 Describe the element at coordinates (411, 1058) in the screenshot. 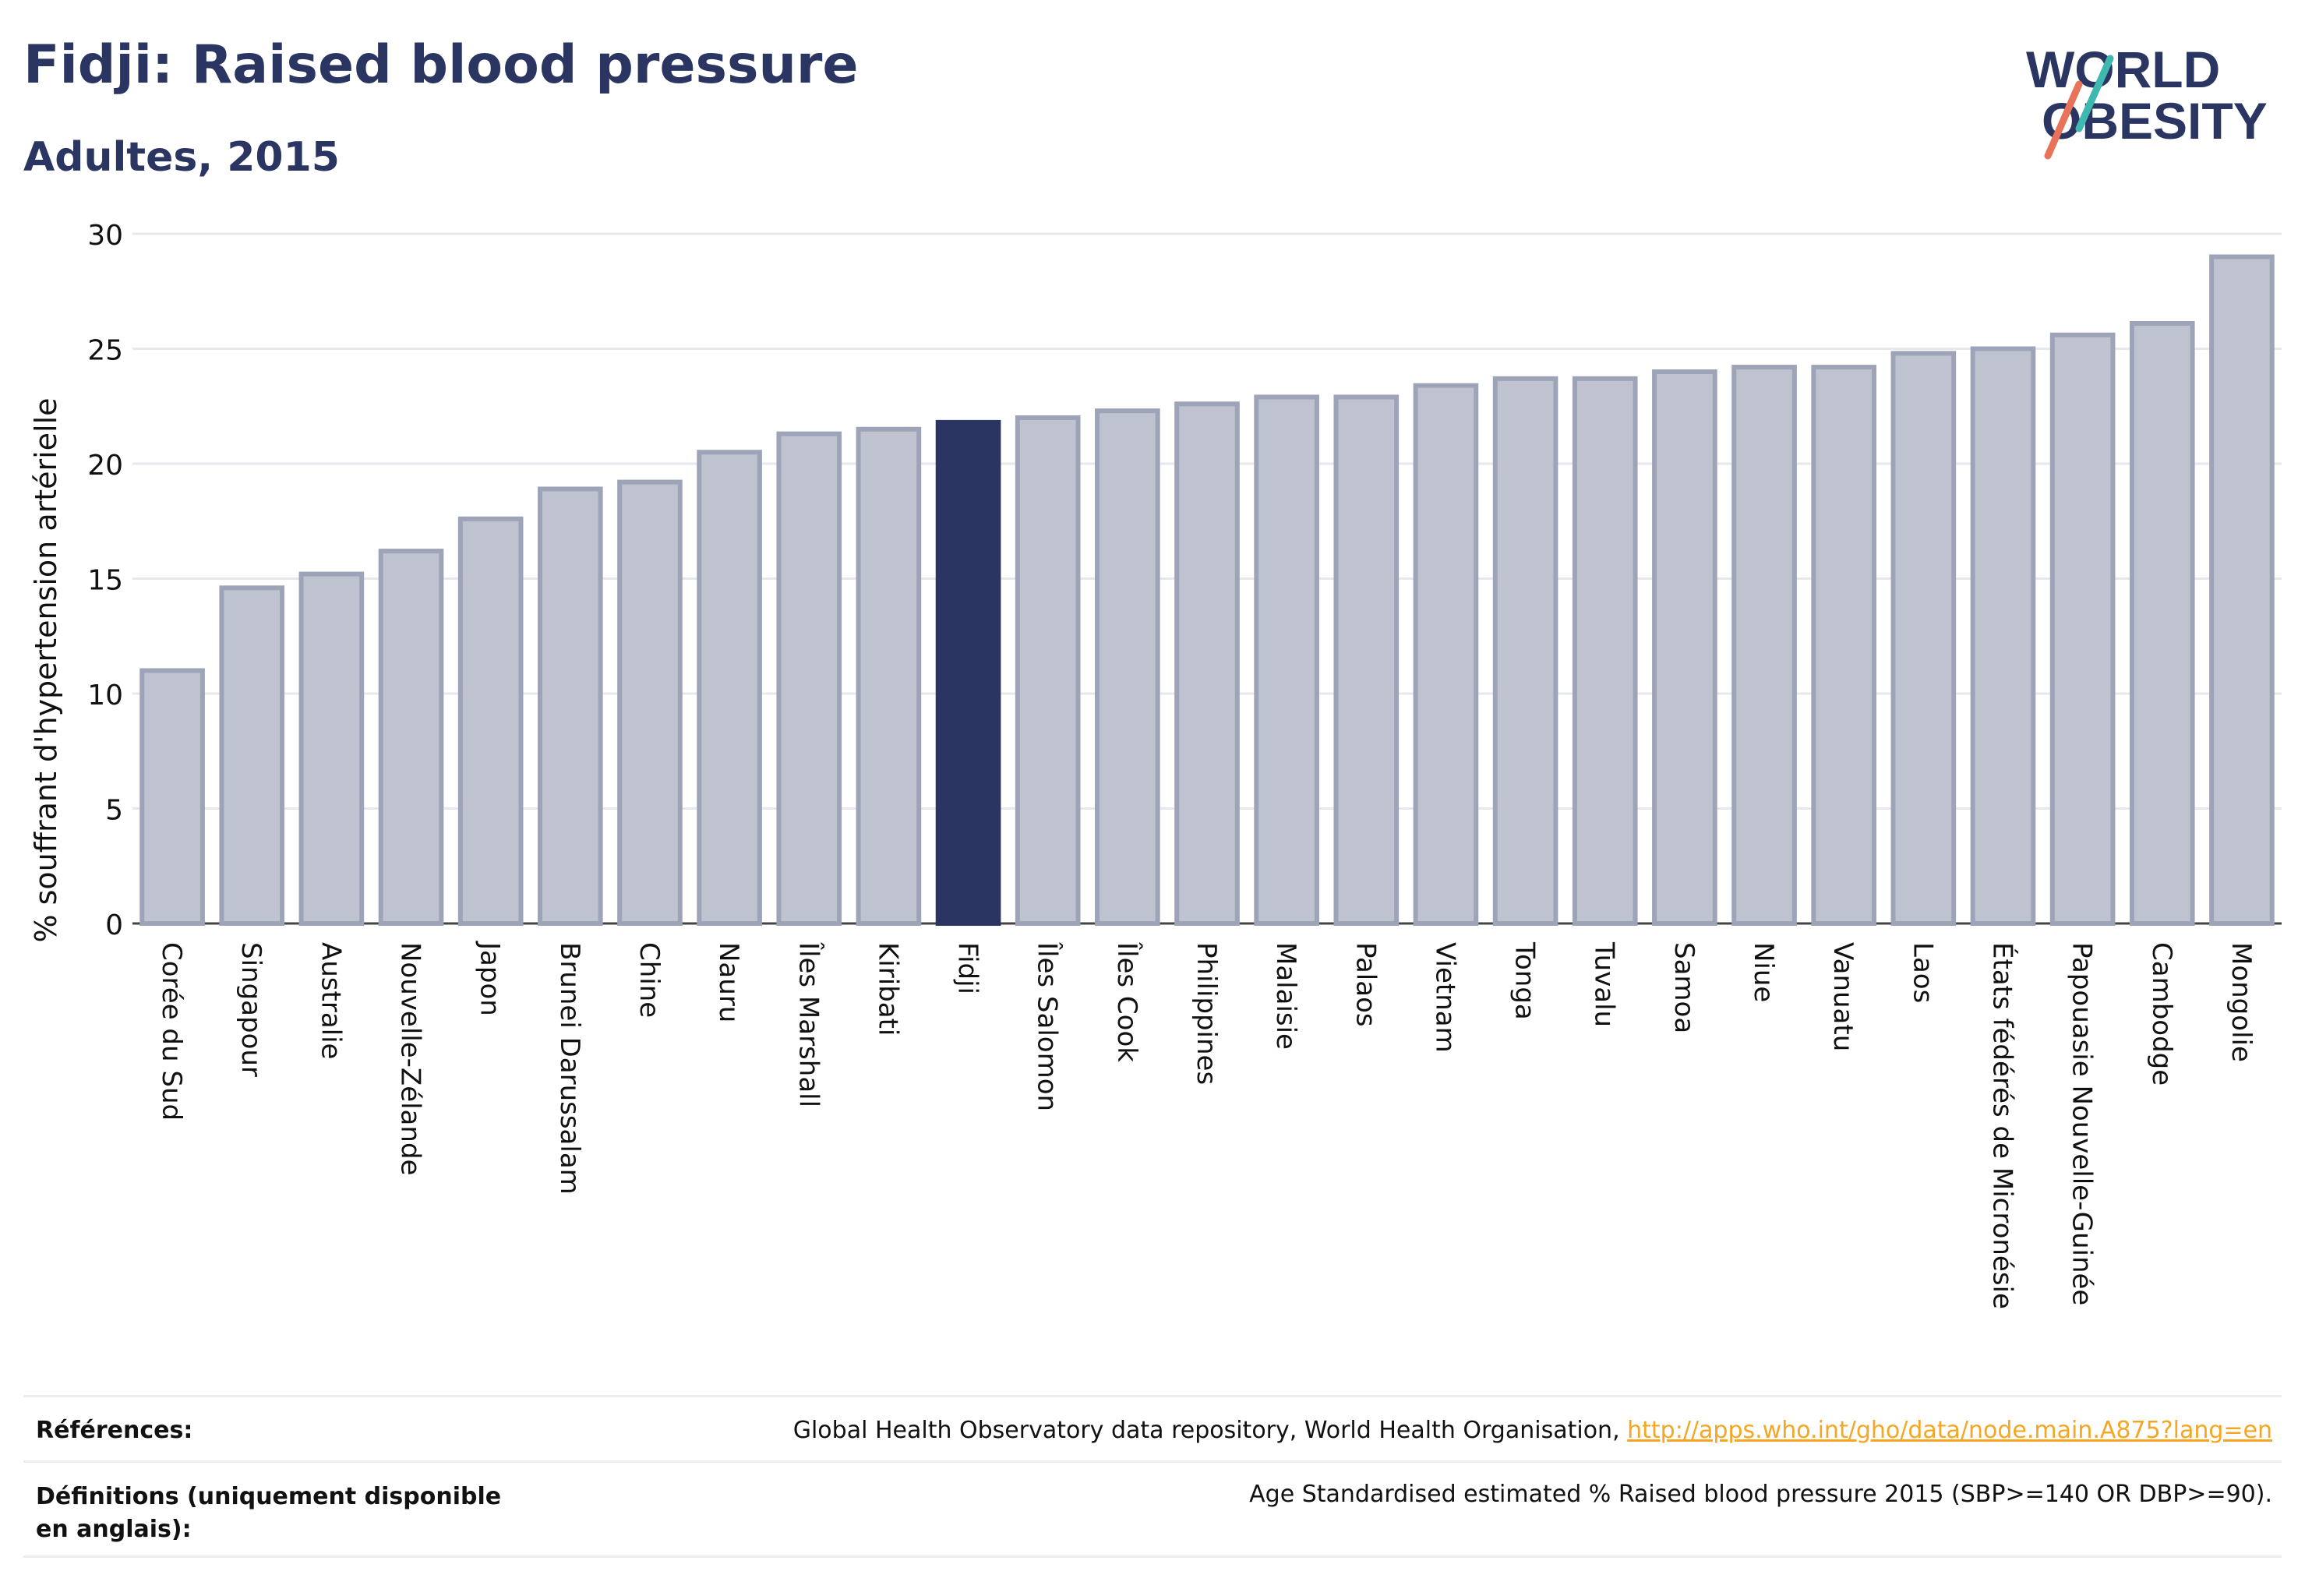

I see `x-tick-label: Nouvelle-Zélande` at that location.